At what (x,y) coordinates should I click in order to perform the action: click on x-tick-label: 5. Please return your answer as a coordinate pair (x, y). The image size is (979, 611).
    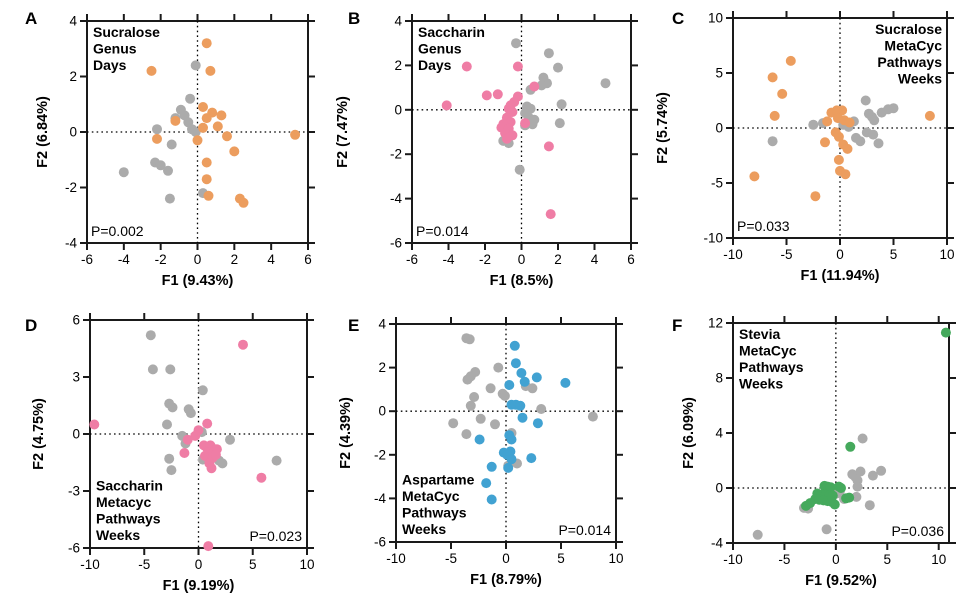
    Looking at the image, I should click on (561, 558).